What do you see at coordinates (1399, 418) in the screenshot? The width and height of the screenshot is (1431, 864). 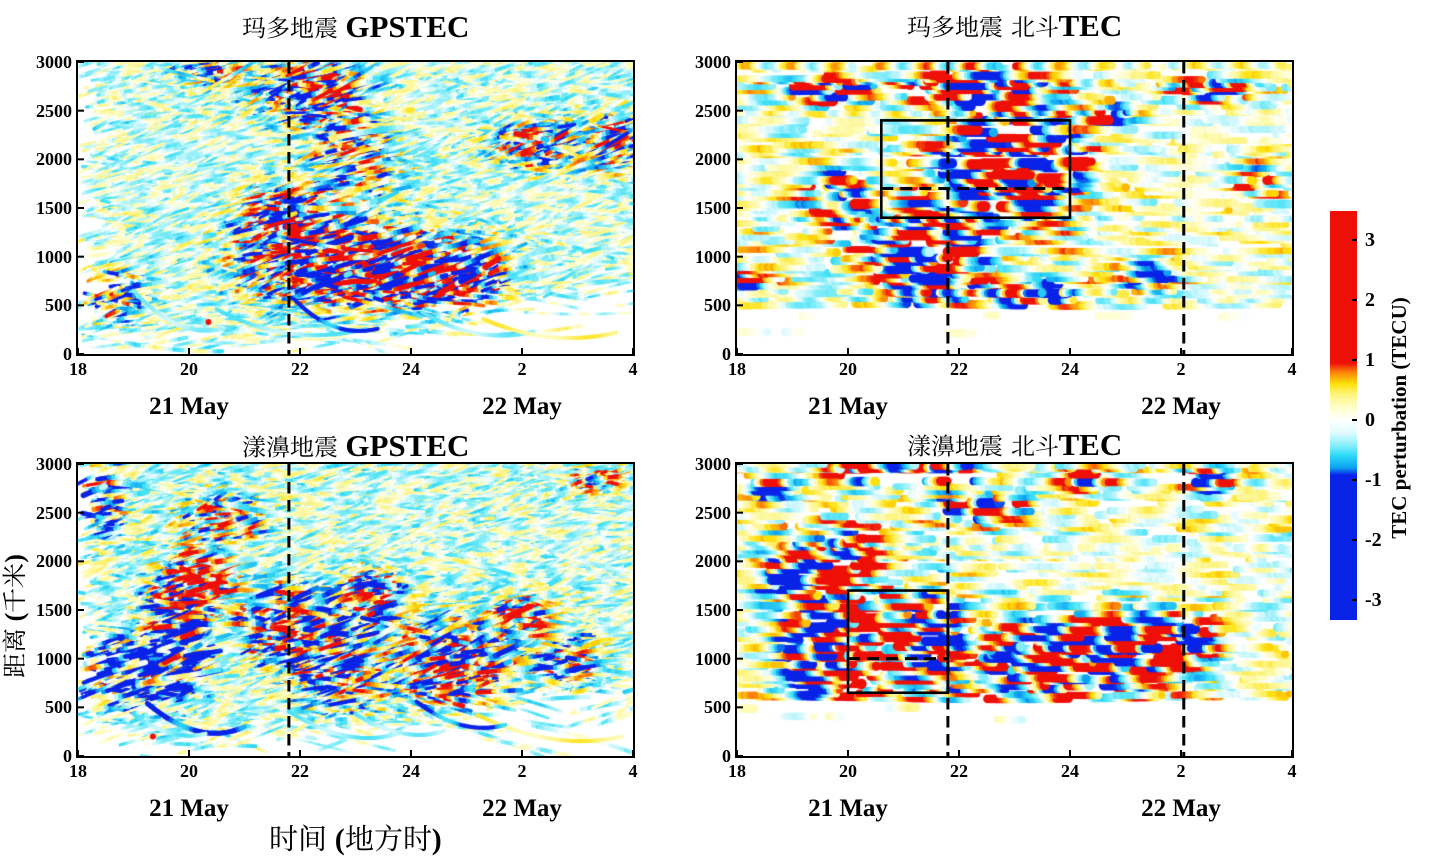 I see `colorbar-title: TEC perturbation (TECU)` at bounding box center [1399, 418].